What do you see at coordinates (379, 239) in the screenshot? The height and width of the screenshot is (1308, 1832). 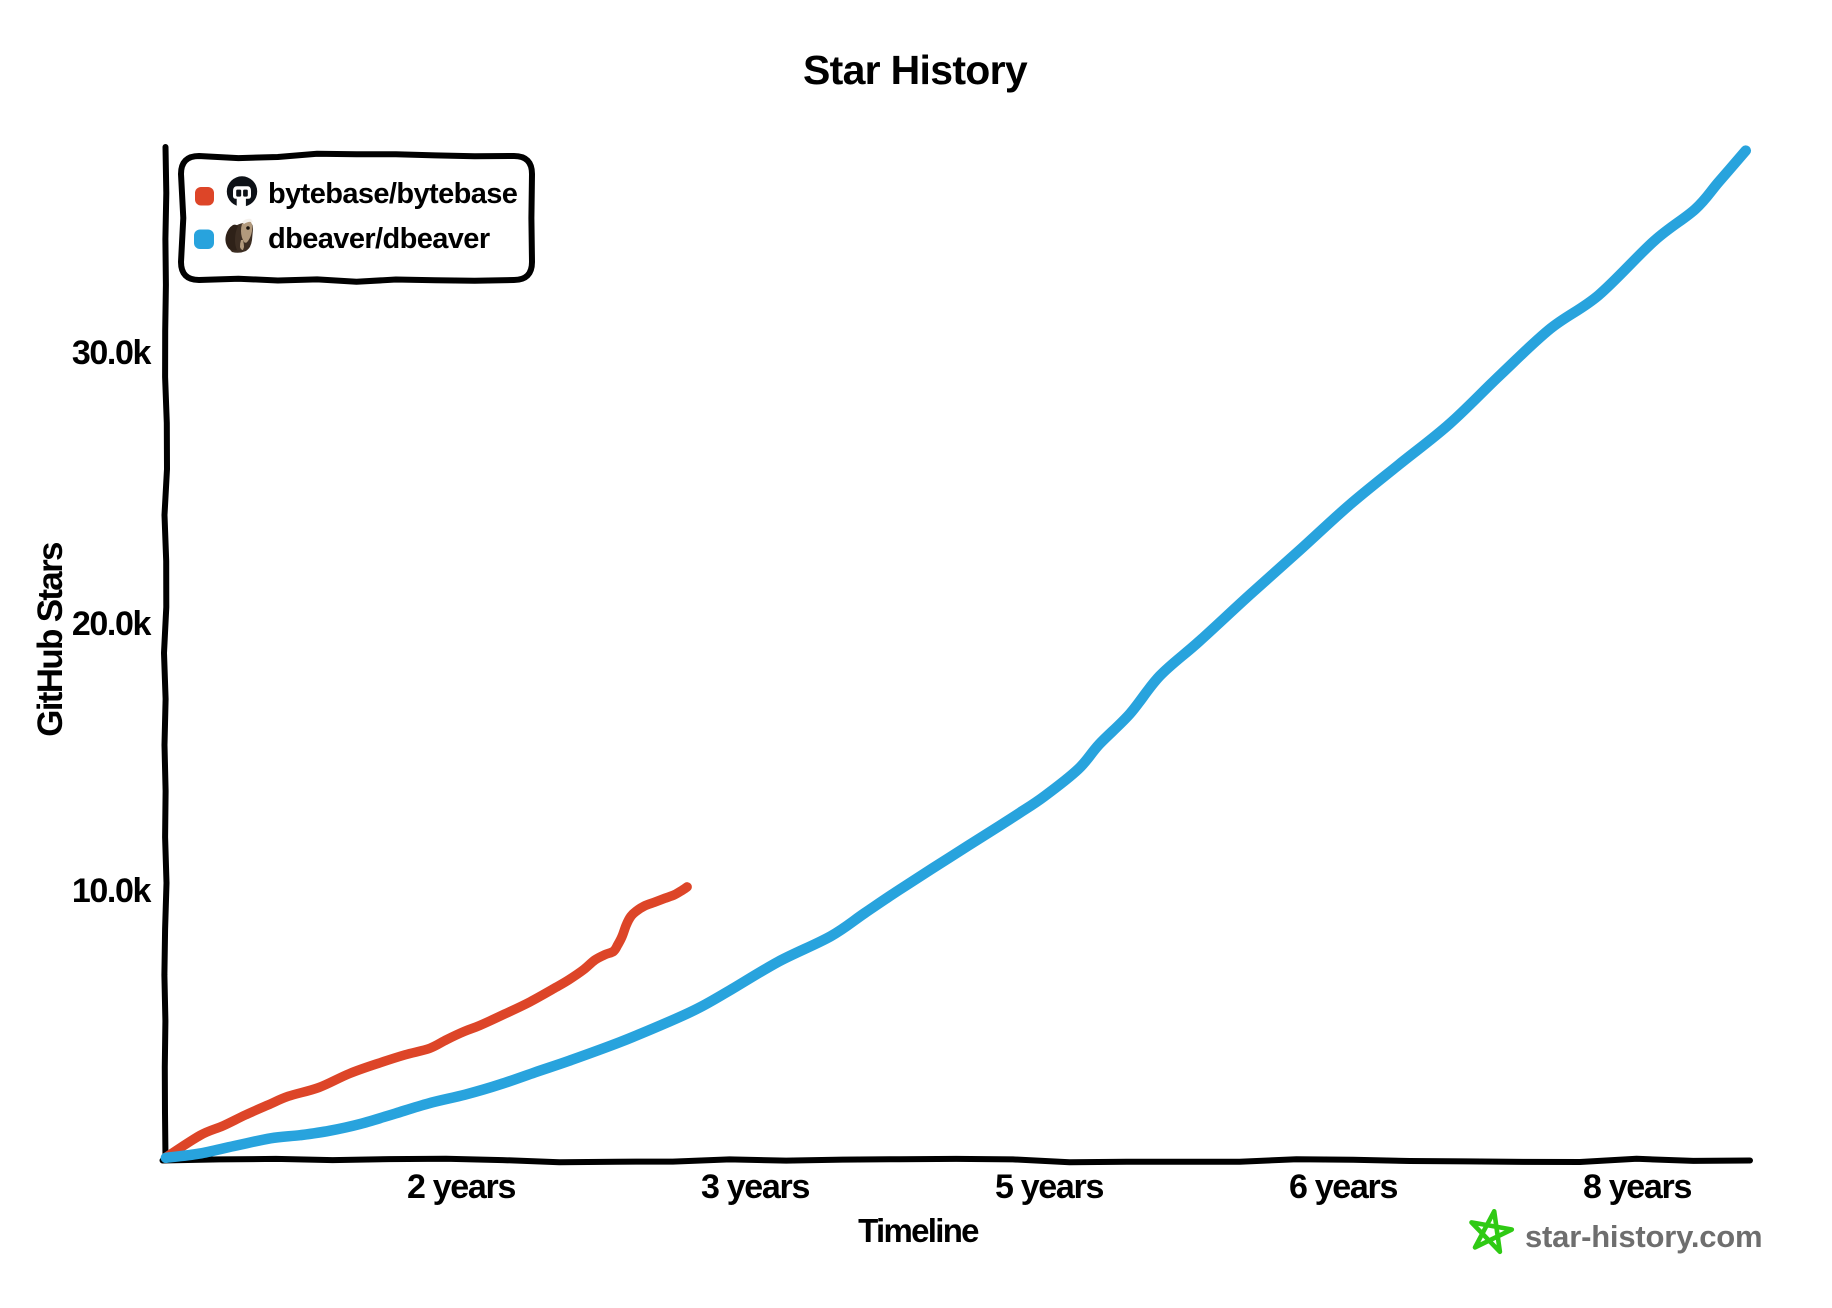 I see `svg-text: dbeaver/dbeaver` at bounding box center [379, 239].